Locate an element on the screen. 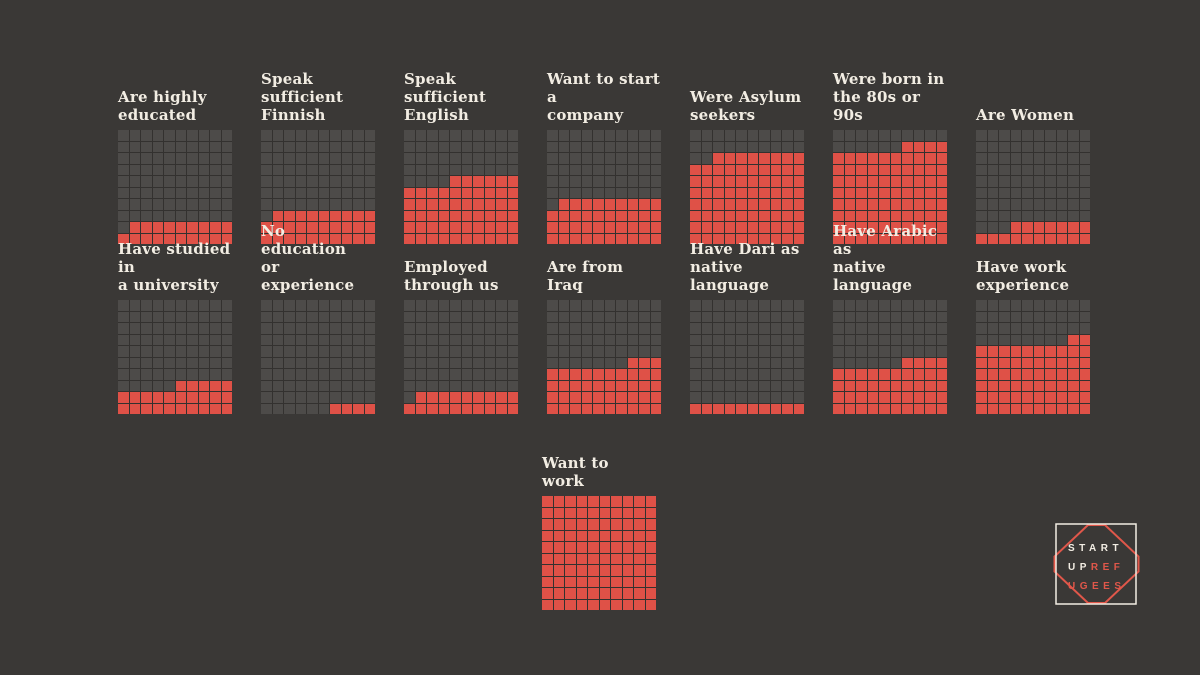 The height and width of the screenshot is (675, 1200). waffle-chart: Have Dari as native language is located at coordinates (747, 327).